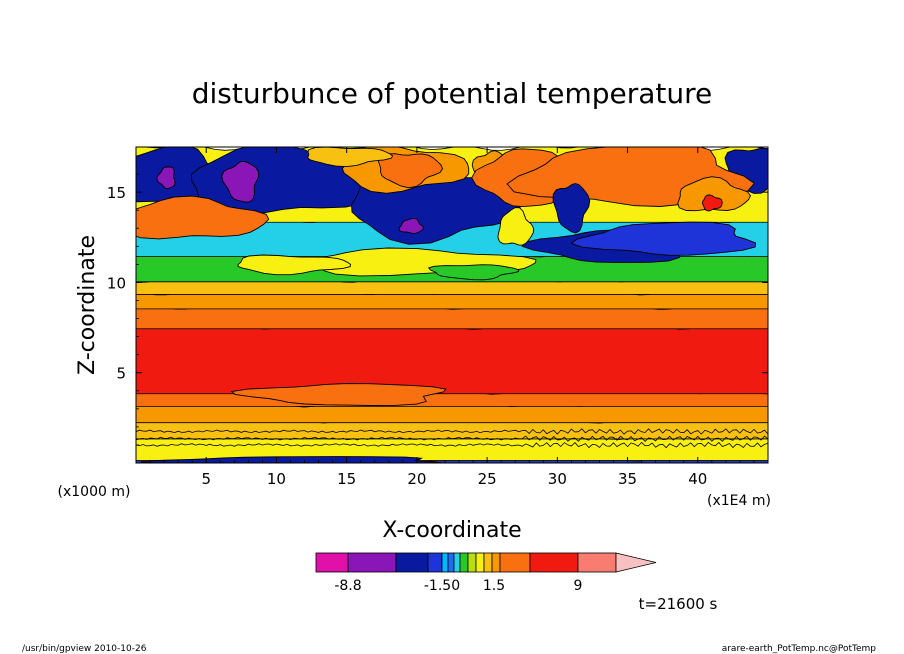 This screenshot has height=654, width=904. Describe the element at coordinates (799, 649) in the screenshot. I see `footer-right: arare-earth_PotTemp.nc@PotTemp` at that location.